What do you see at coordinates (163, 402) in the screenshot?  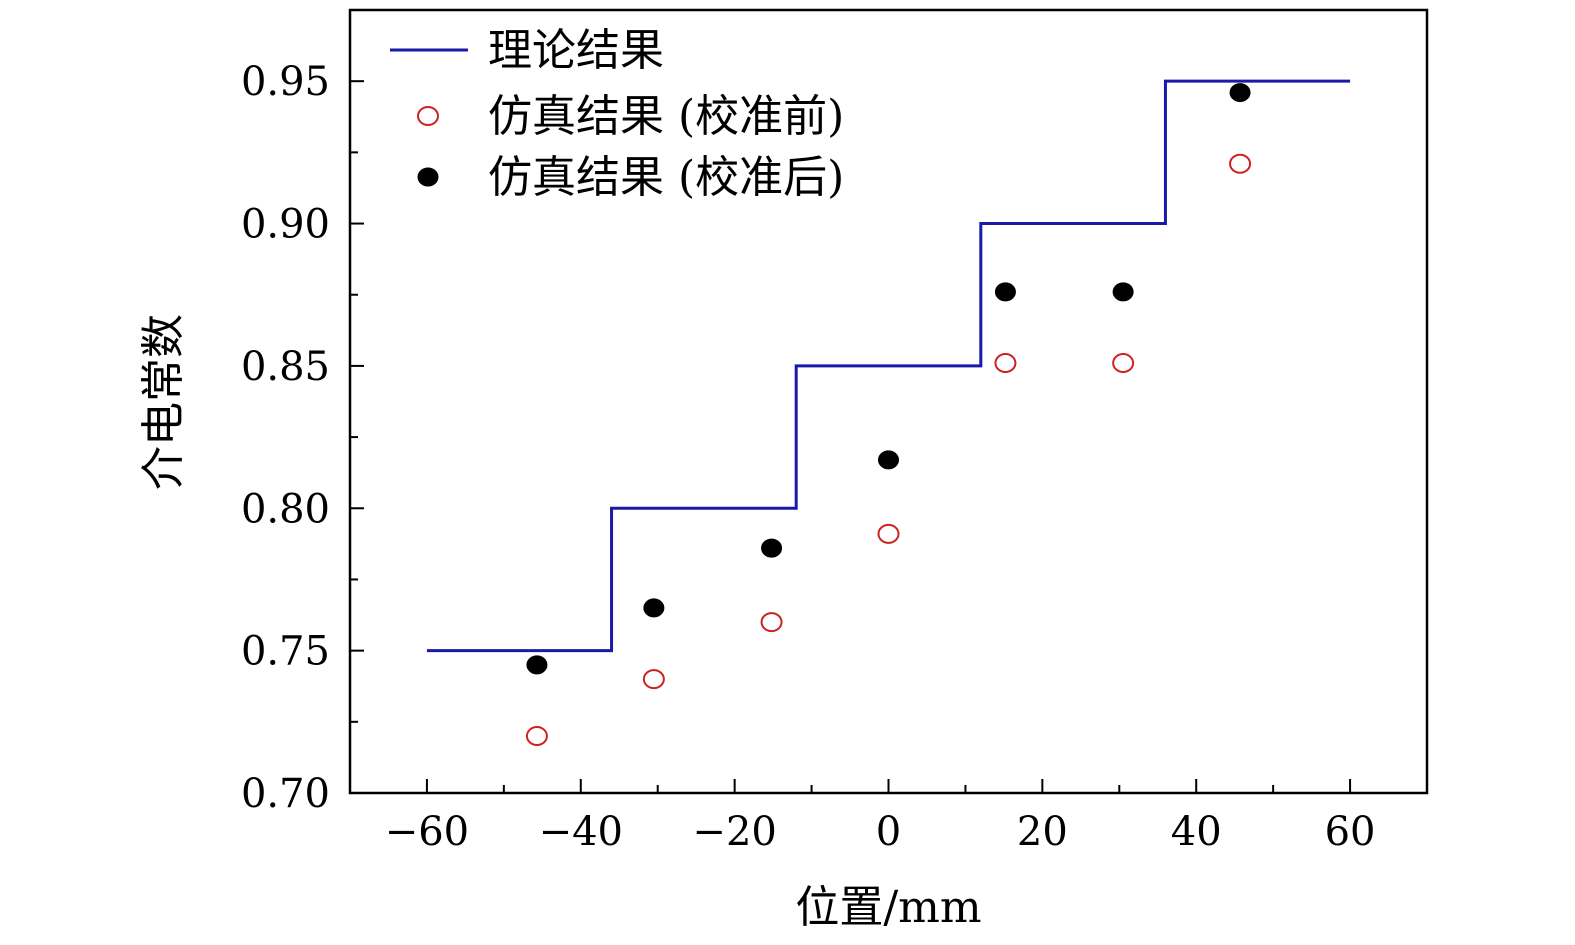 I see `y-axis-title: 介电常数` at bounding box center [163, 402].